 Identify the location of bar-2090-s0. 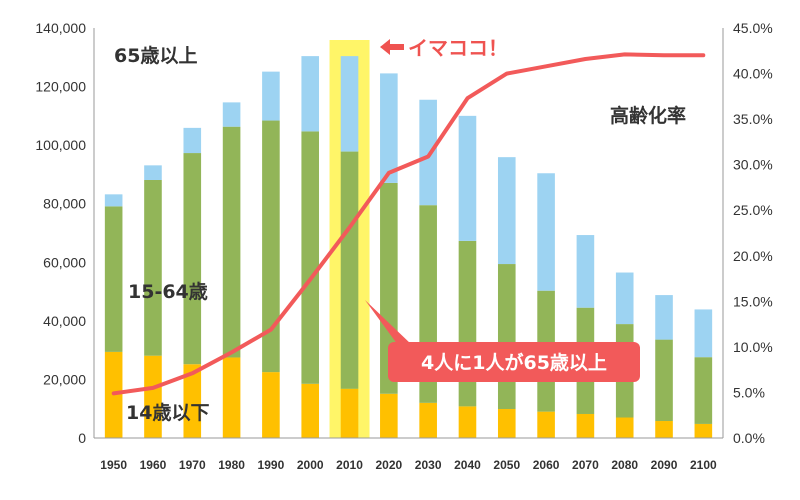
(664, 429).